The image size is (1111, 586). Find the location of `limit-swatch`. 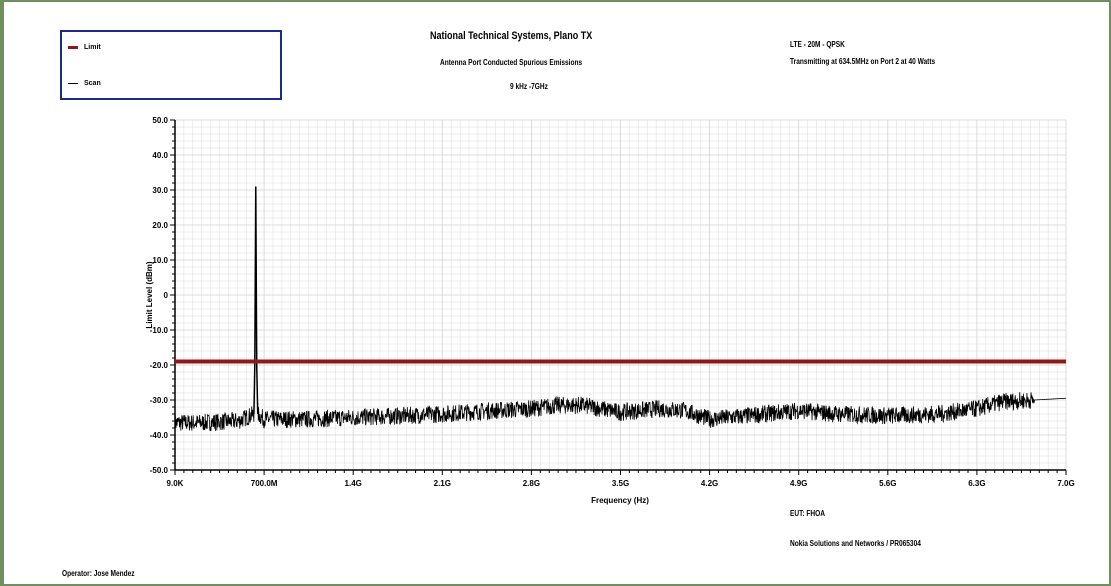

limit-swatch is located at coordinates (73, 47).